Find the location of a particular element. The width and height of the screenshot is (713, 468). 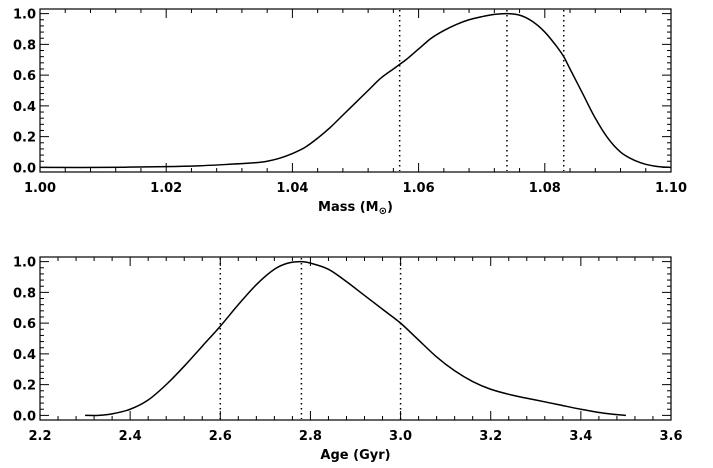

x-tick-label: 3.2 is located at coordinates (490, 436).